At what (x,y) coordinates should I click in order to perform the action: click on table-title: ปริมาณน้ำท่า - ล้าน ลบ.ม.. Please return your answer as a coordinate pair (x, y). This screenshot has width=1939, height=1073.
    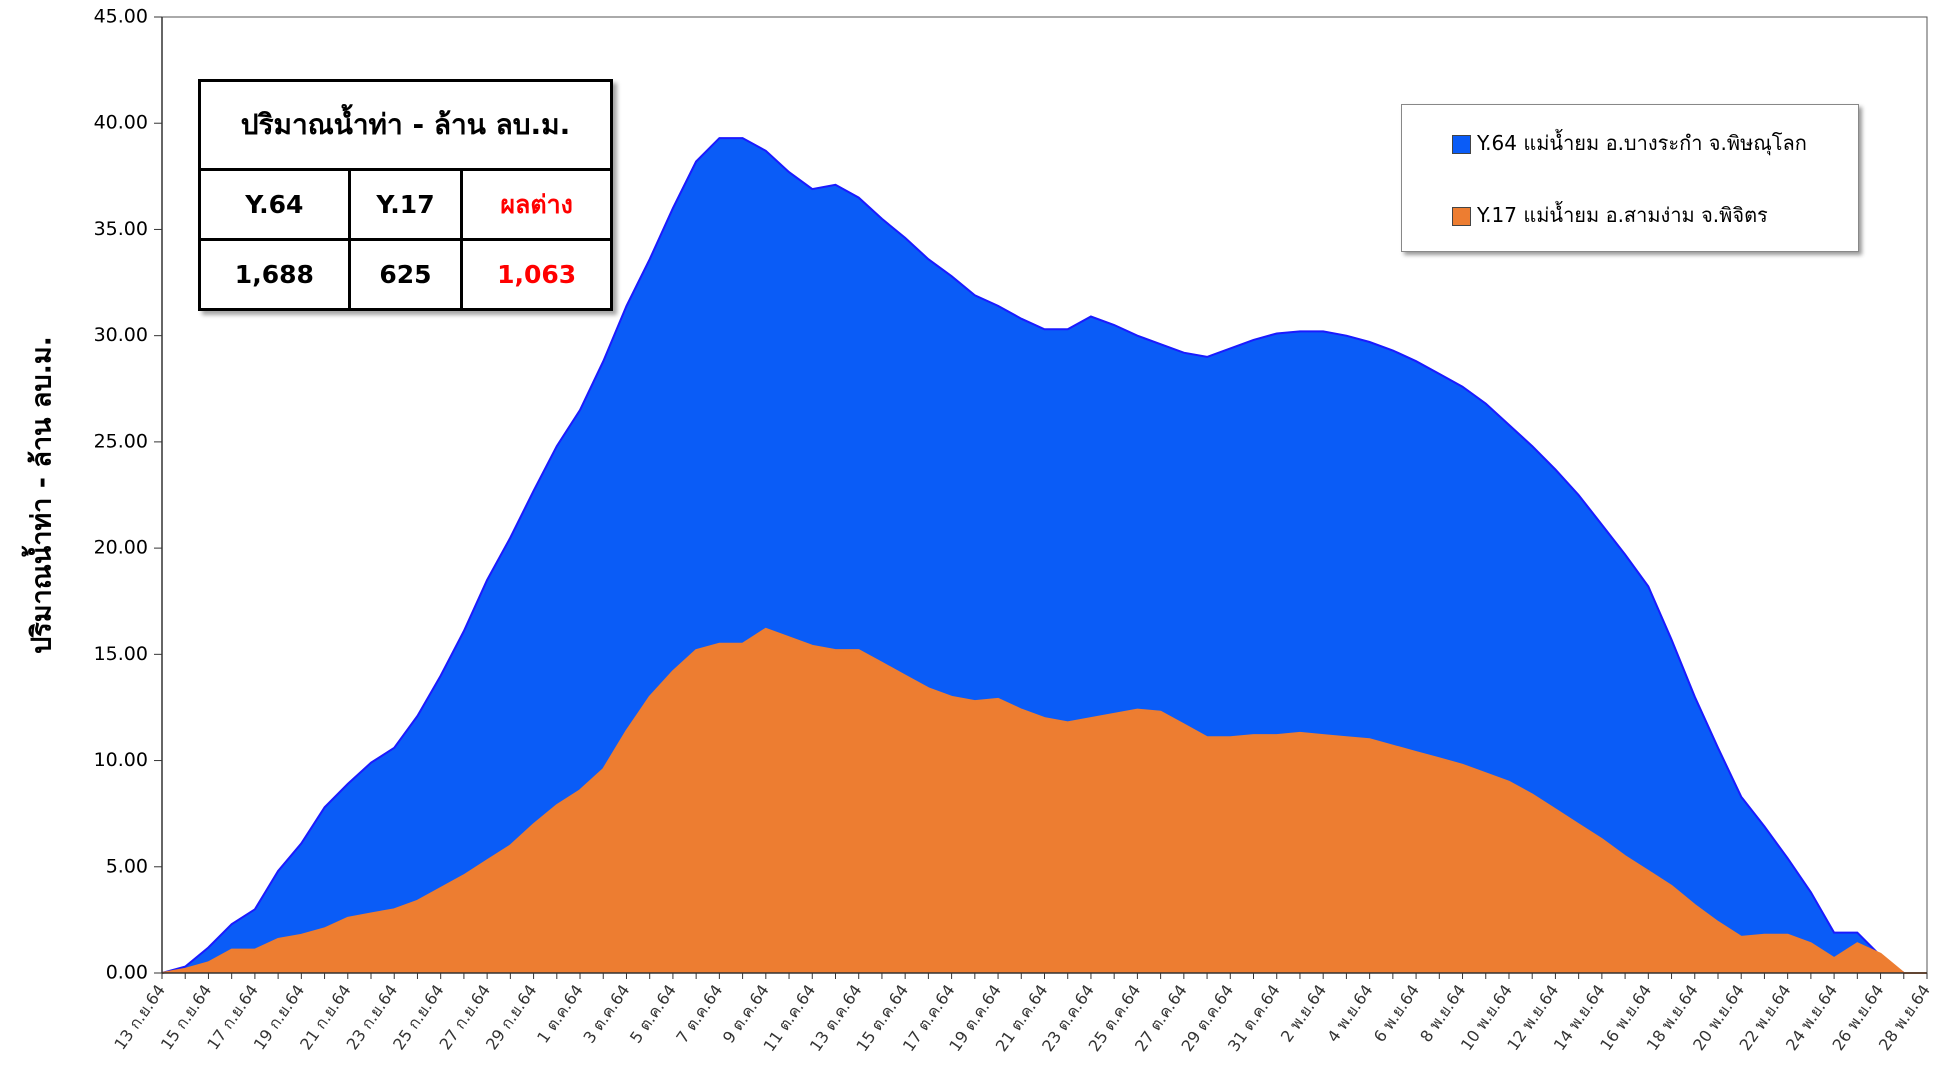
    Looking at the image, I should click on (405, 125).